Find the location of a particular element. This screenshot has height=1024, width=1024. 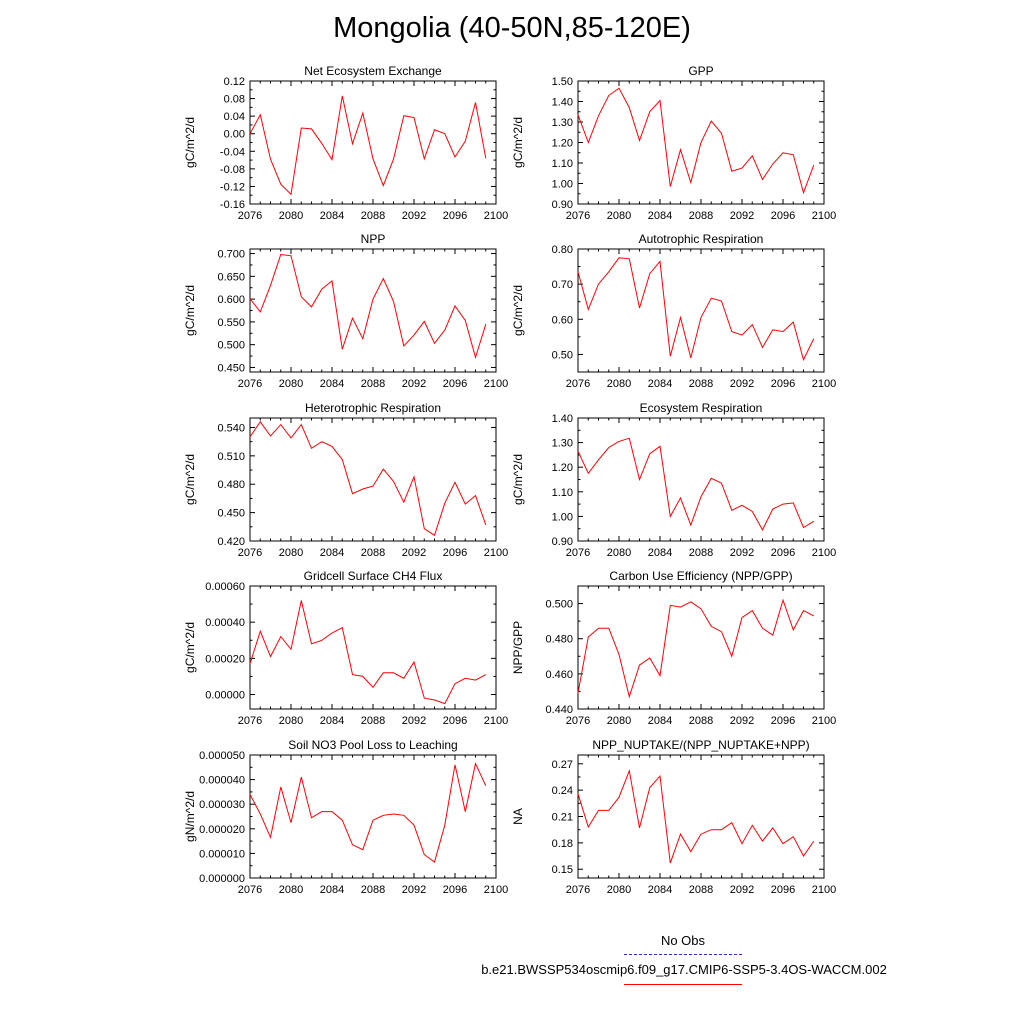

y-tick-label: 1.40 is located at coordinates (562, 419).